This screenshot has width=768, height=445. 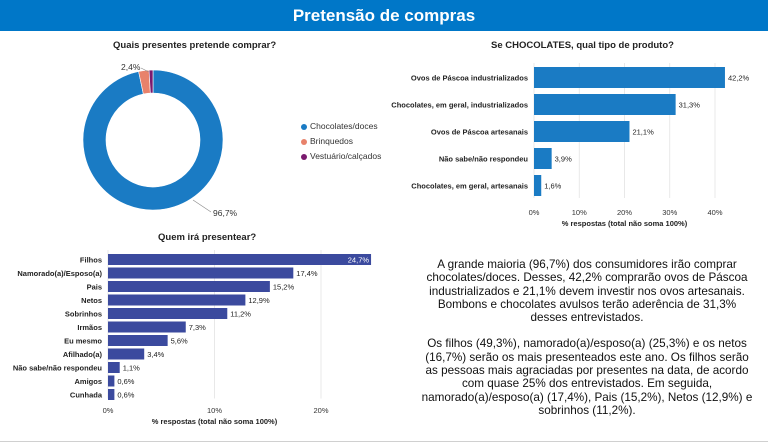 I want to click on category-label: Chocolates, em geral, artesanais, so click(x=469, y=186).